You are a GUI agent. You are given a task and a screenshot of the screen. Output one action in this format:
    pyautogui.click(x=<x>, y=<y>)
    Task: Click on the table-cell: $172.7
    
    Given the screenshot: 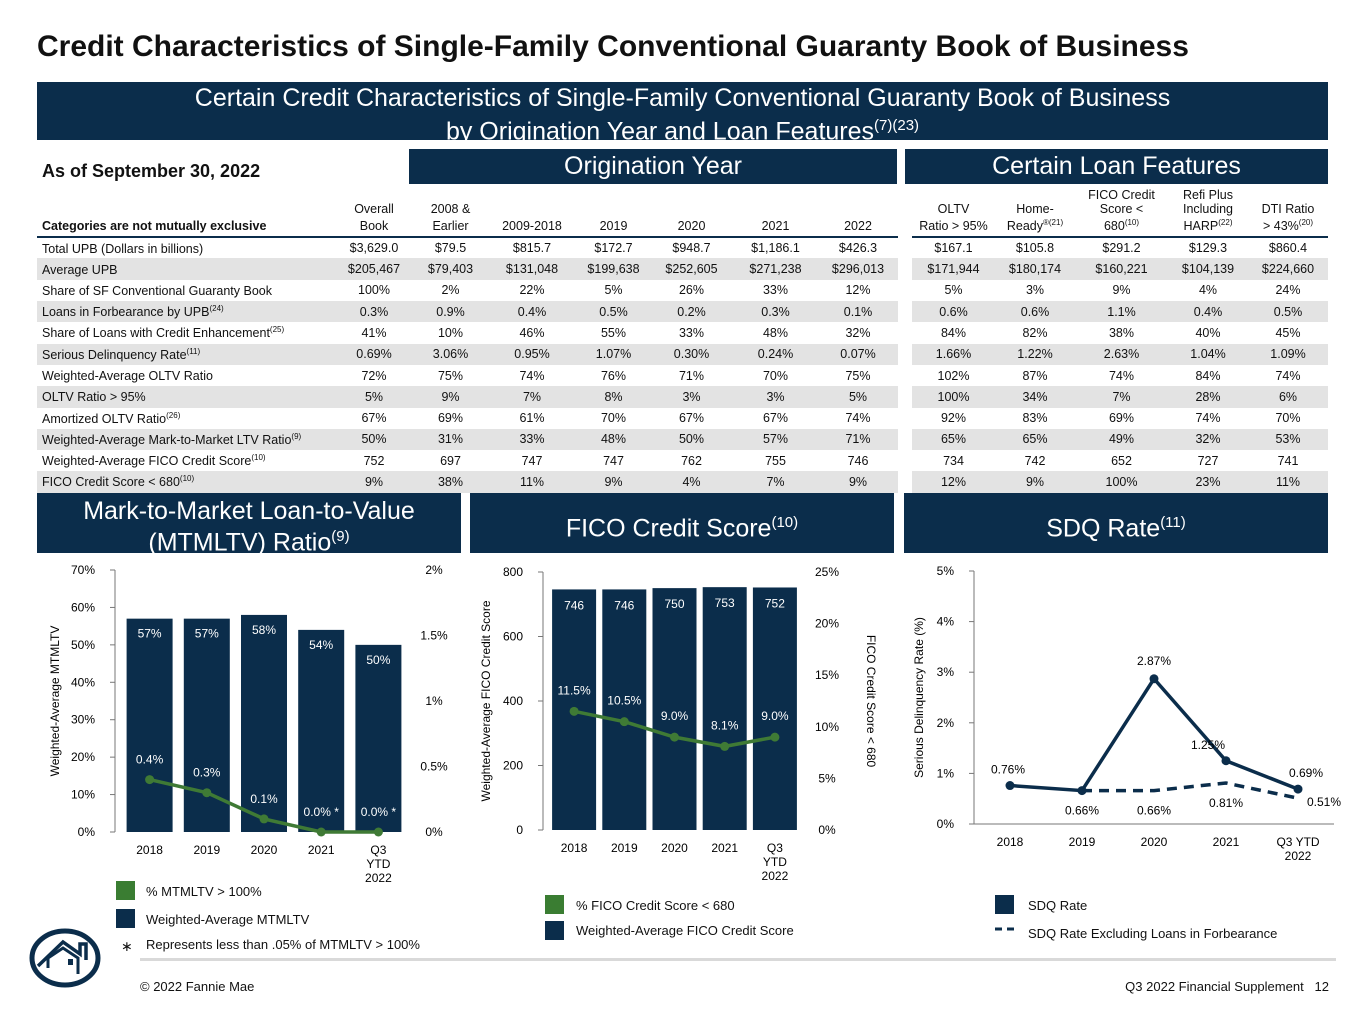 What is the action you would take?
    pyautogui.click(x=613, y=248)
    